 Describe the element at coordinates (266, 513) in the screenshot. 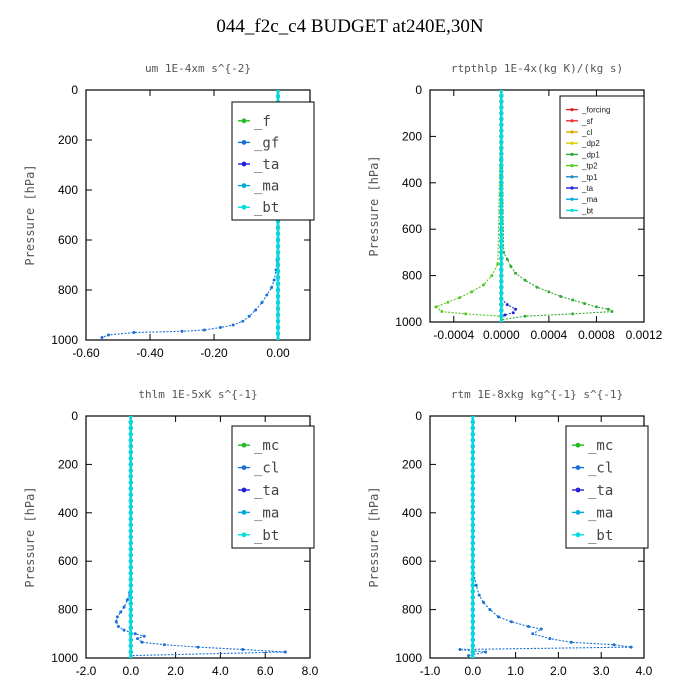

I see `legend-label: _ma` at that location.